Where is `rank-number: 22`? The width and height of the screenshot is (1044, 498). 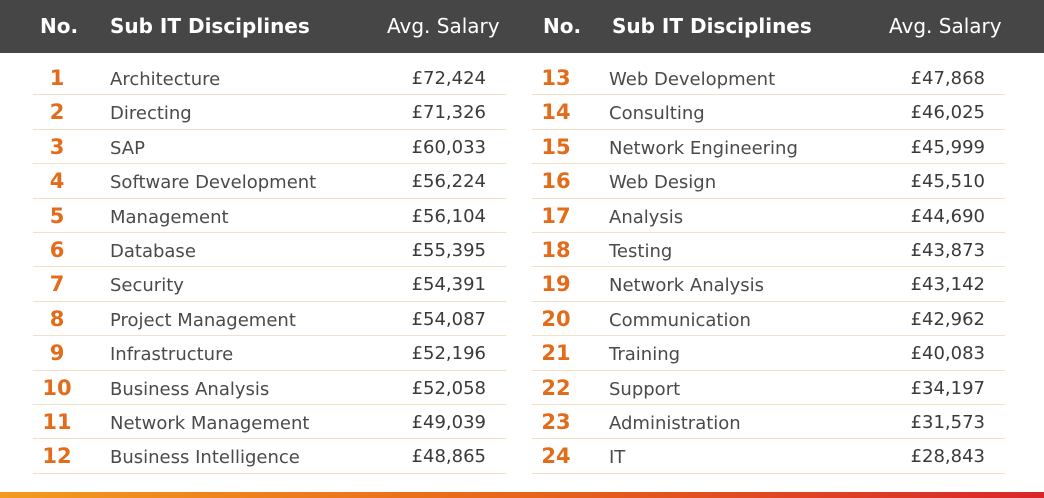 rank-number: 22 is located at coordinates (556, 387).